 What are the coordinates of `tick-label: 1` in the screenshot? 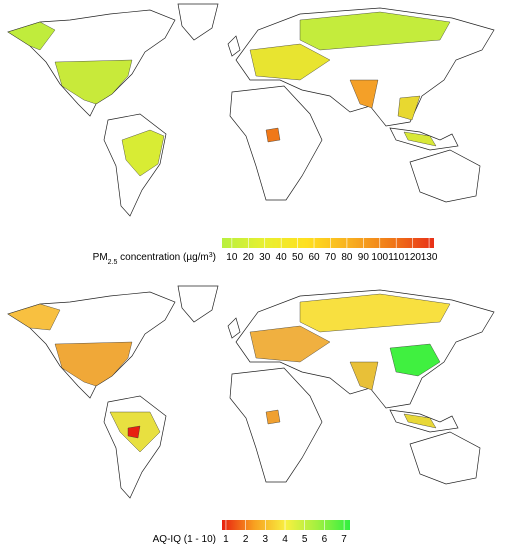 It's located at (226, 539).